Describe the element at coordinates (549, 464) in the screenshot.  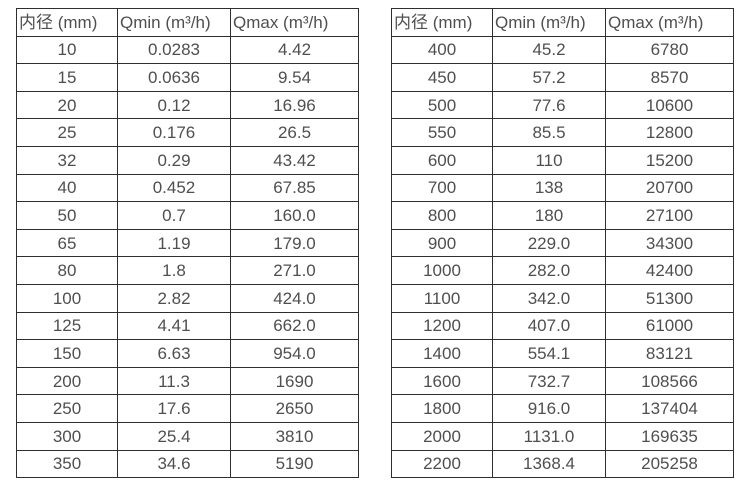
I see `table-cell: 1368.4` at that location.